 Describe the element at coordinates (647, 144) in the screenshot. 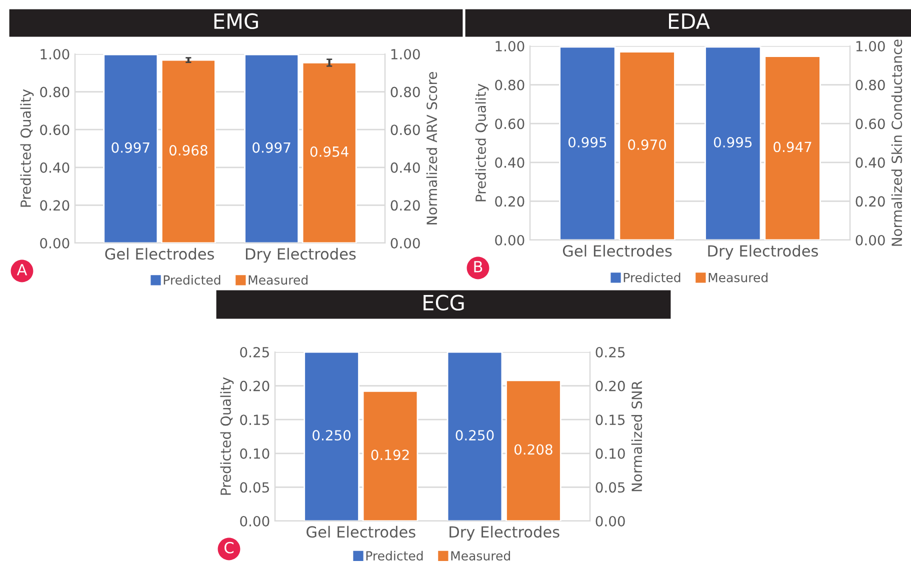

I see `data-label: 0.970` at that location.